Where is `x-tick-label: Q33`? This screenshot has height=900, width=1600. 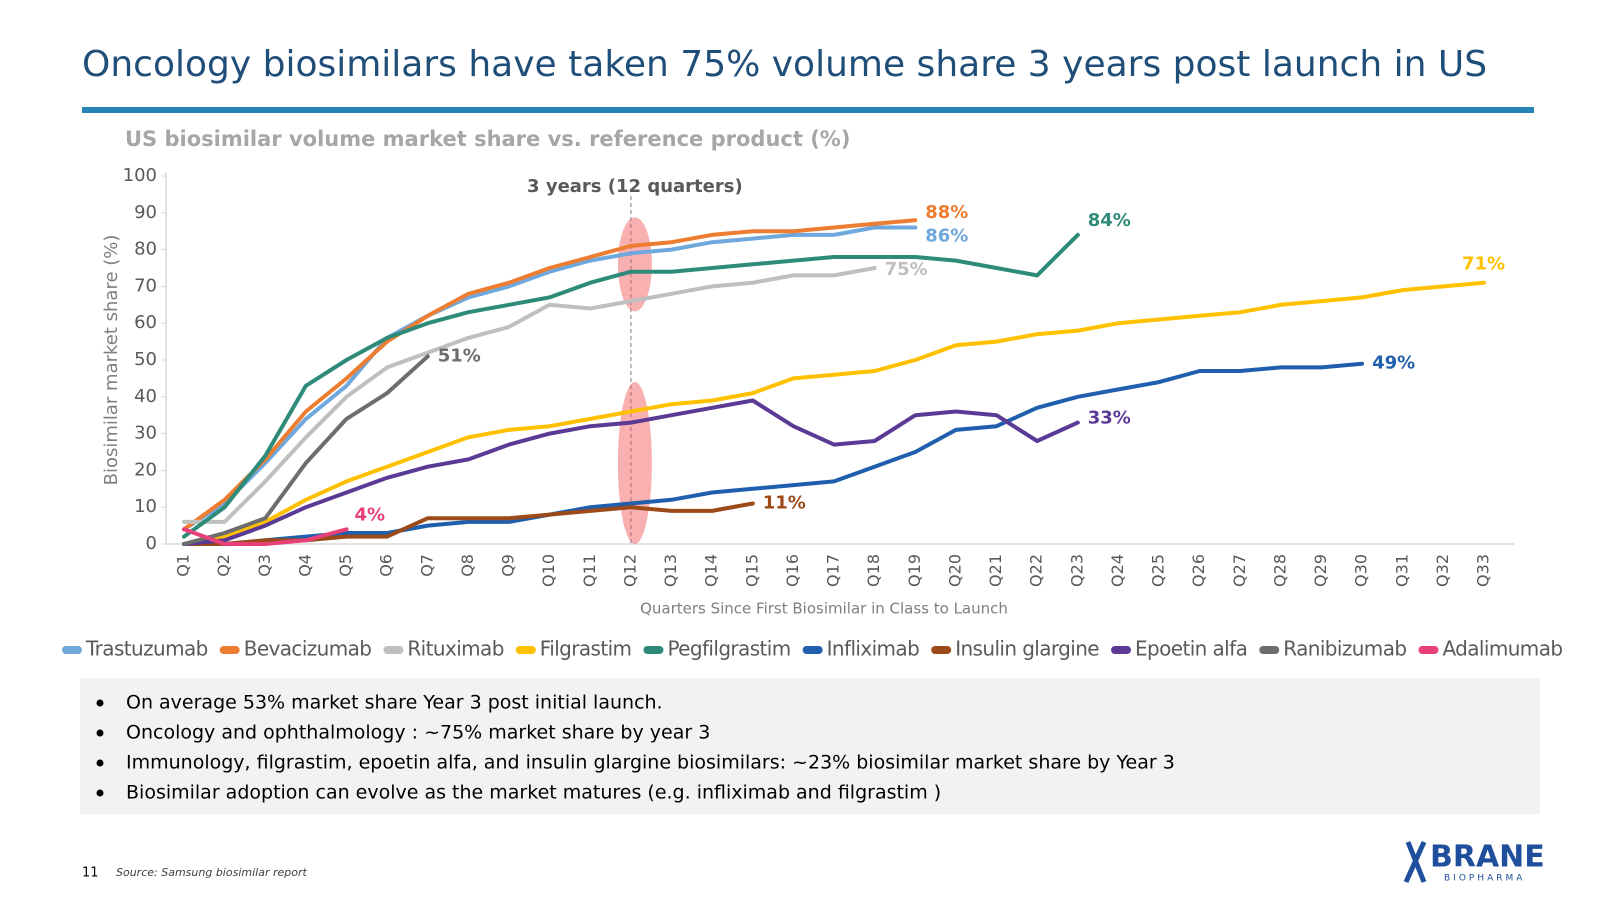
x-tick-label: Q33 is located at coordinates (1483, 570).